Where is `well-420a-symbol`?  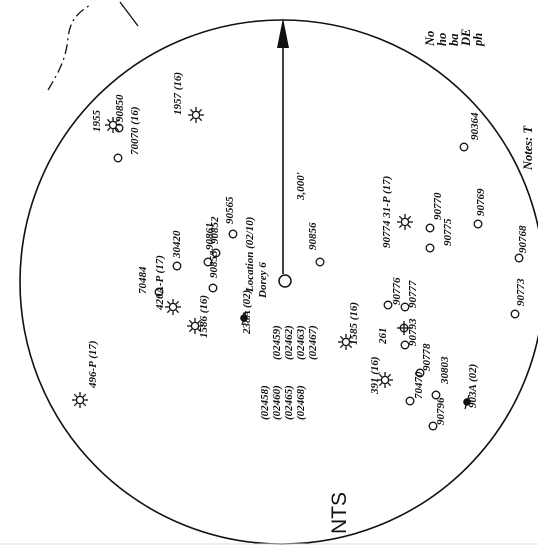
well-420a-symbol is located at coordinates (173, 307).